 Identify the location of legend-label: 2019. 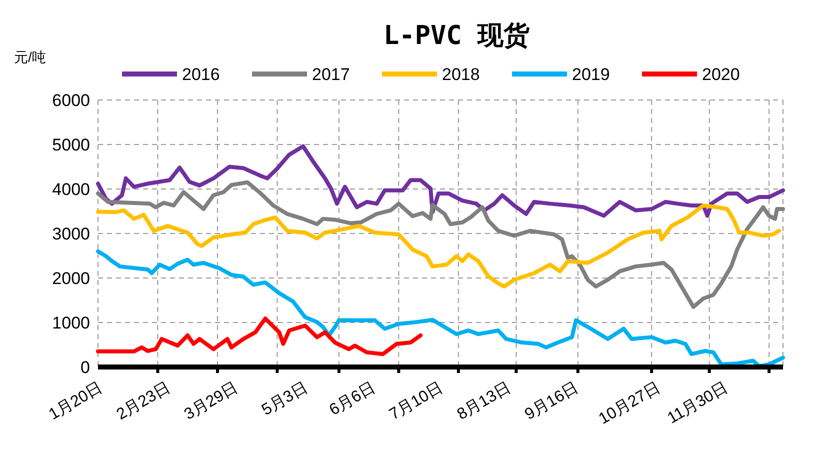
(591, 74).